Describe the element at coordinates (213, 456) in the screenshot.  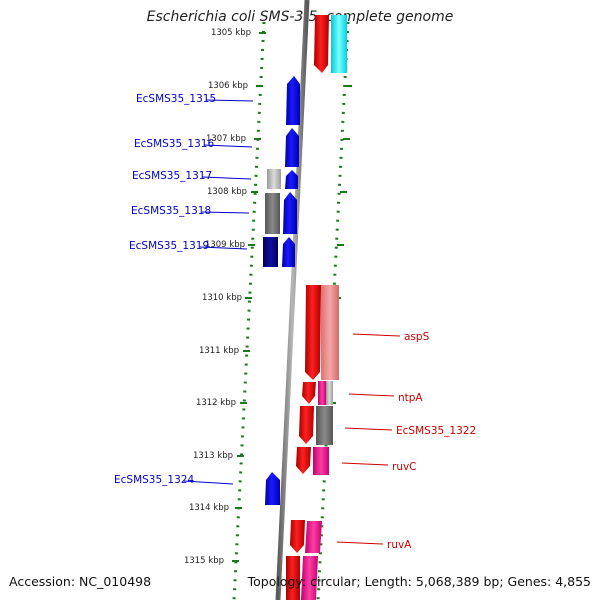
I see `tick-label: 1313 kbp` at that location.